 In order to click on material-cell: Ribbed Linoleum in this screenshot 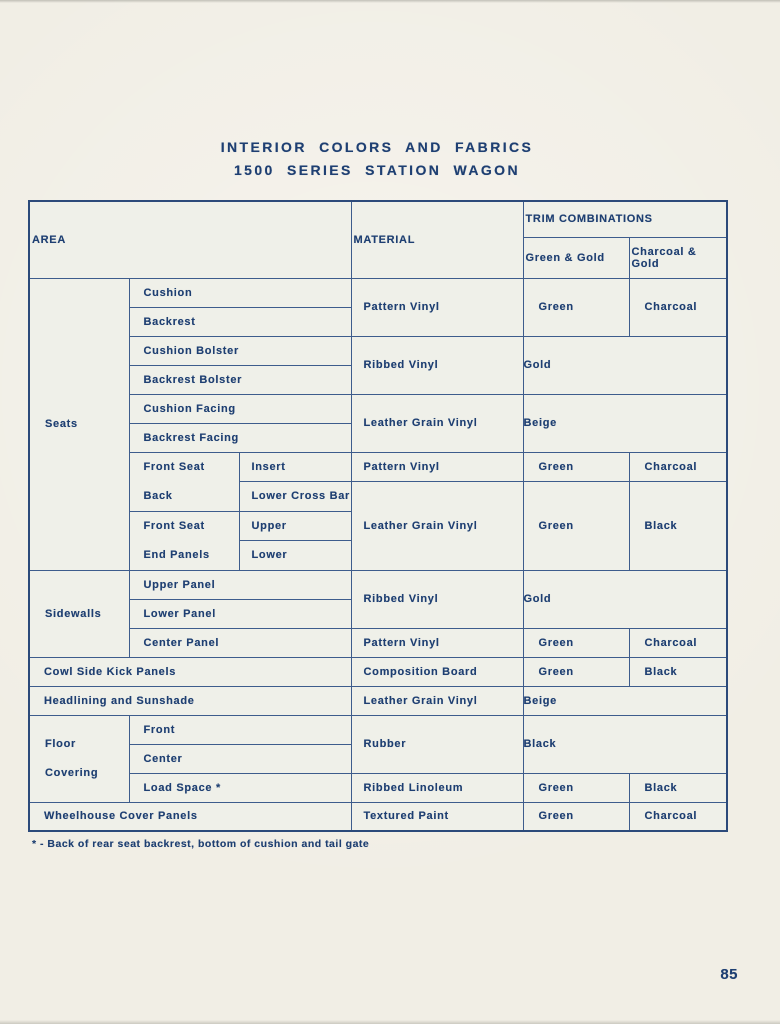, I will do `click(437, 787)`.